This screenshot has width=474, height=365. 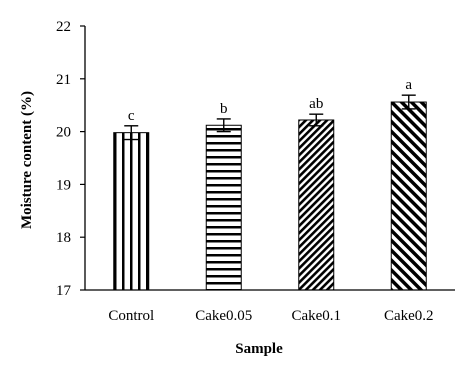 What do you see at coordinates (63, 185) in the screenshot?
I see `y-tick-label: 19` at bounding box center [63, 185].